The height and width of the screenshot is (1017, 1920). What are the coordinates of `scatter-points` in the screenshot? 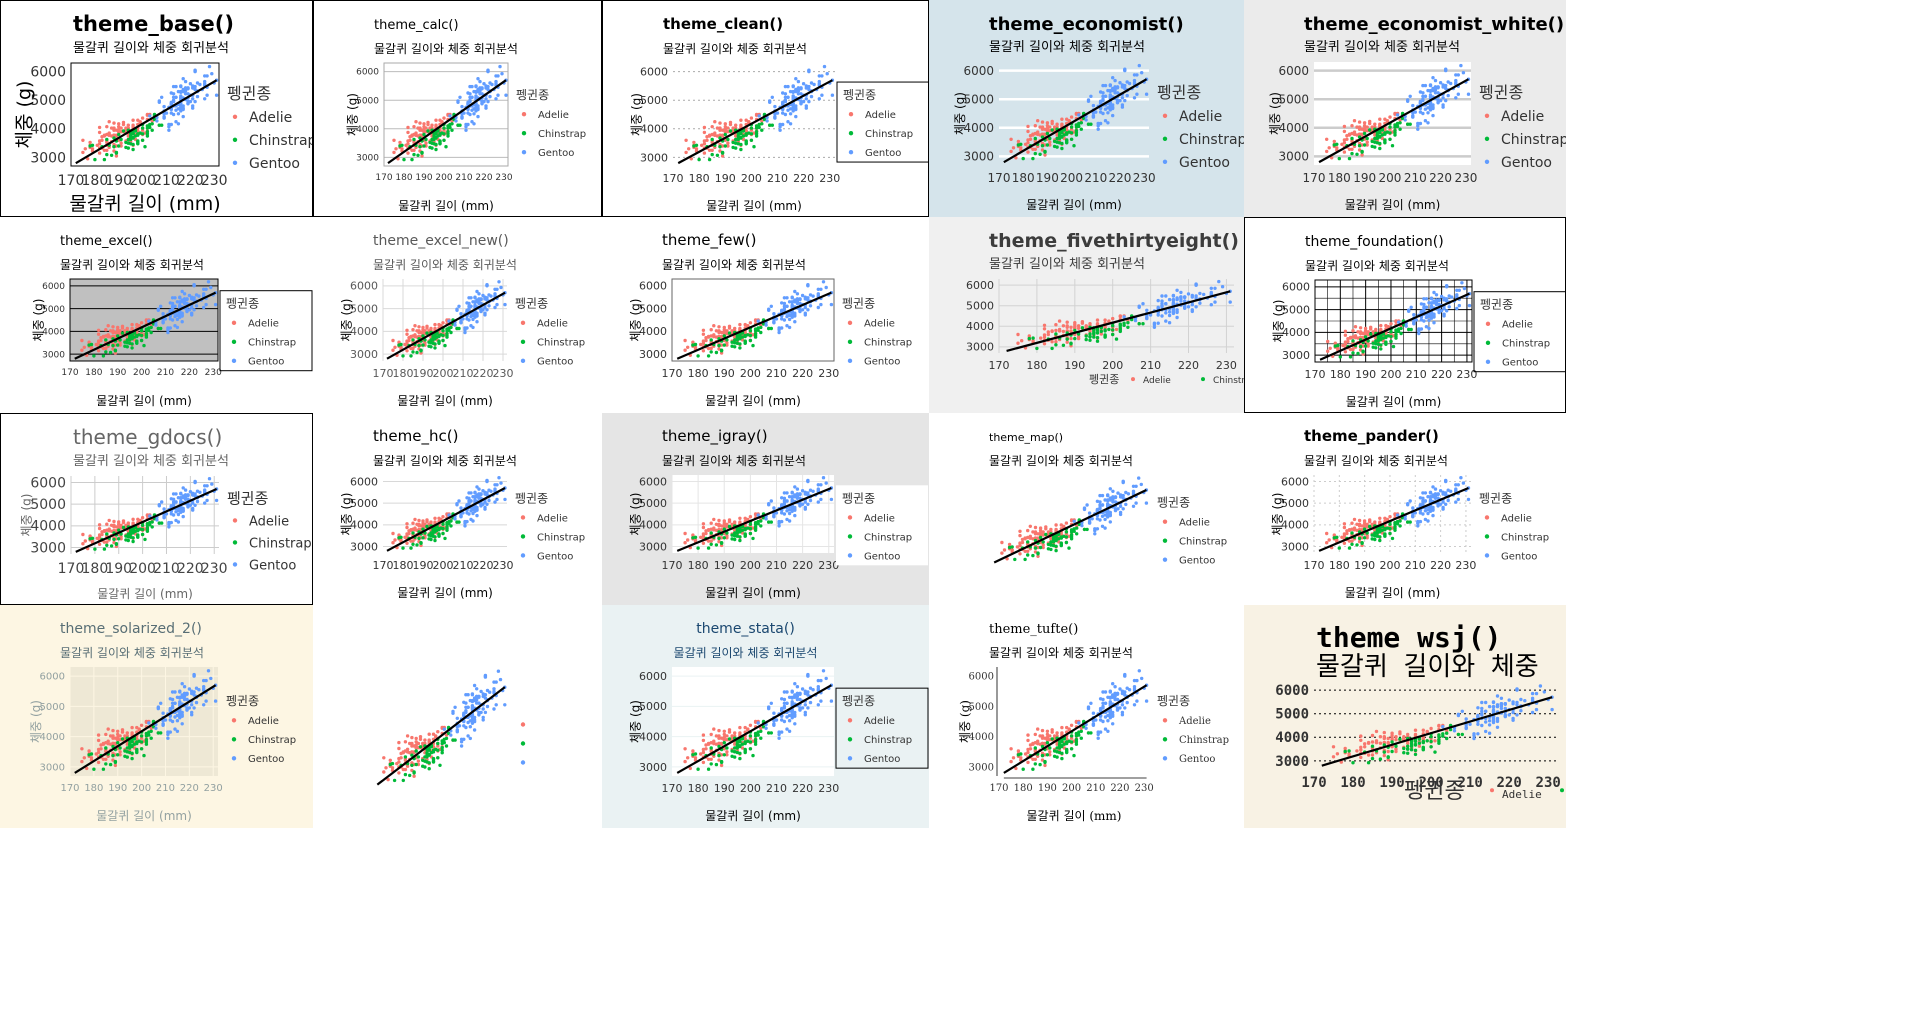 It's located at (759, 113).